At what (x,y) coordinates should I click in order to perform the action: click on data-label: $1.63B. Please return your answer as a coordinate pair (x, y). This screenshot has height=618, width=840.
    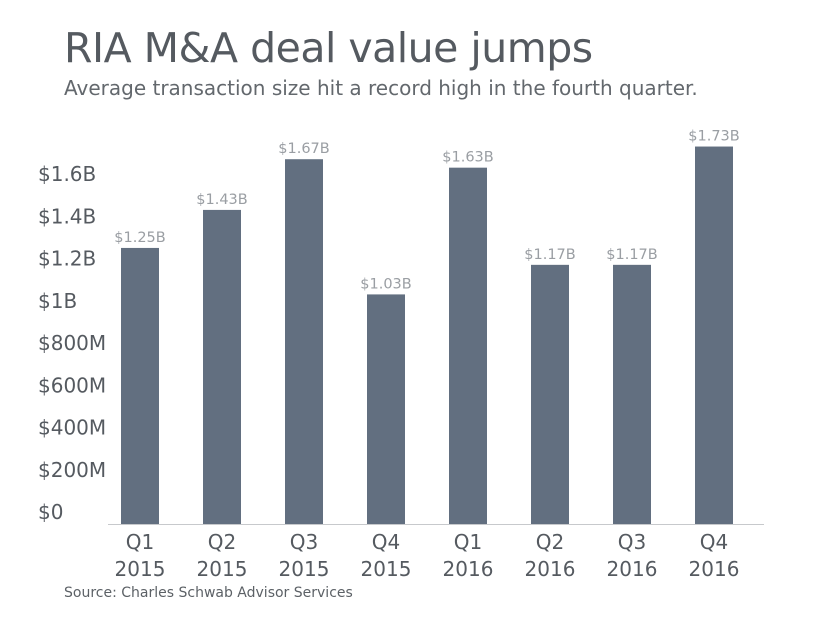
    Looking at the image, I should click on (467, 158).